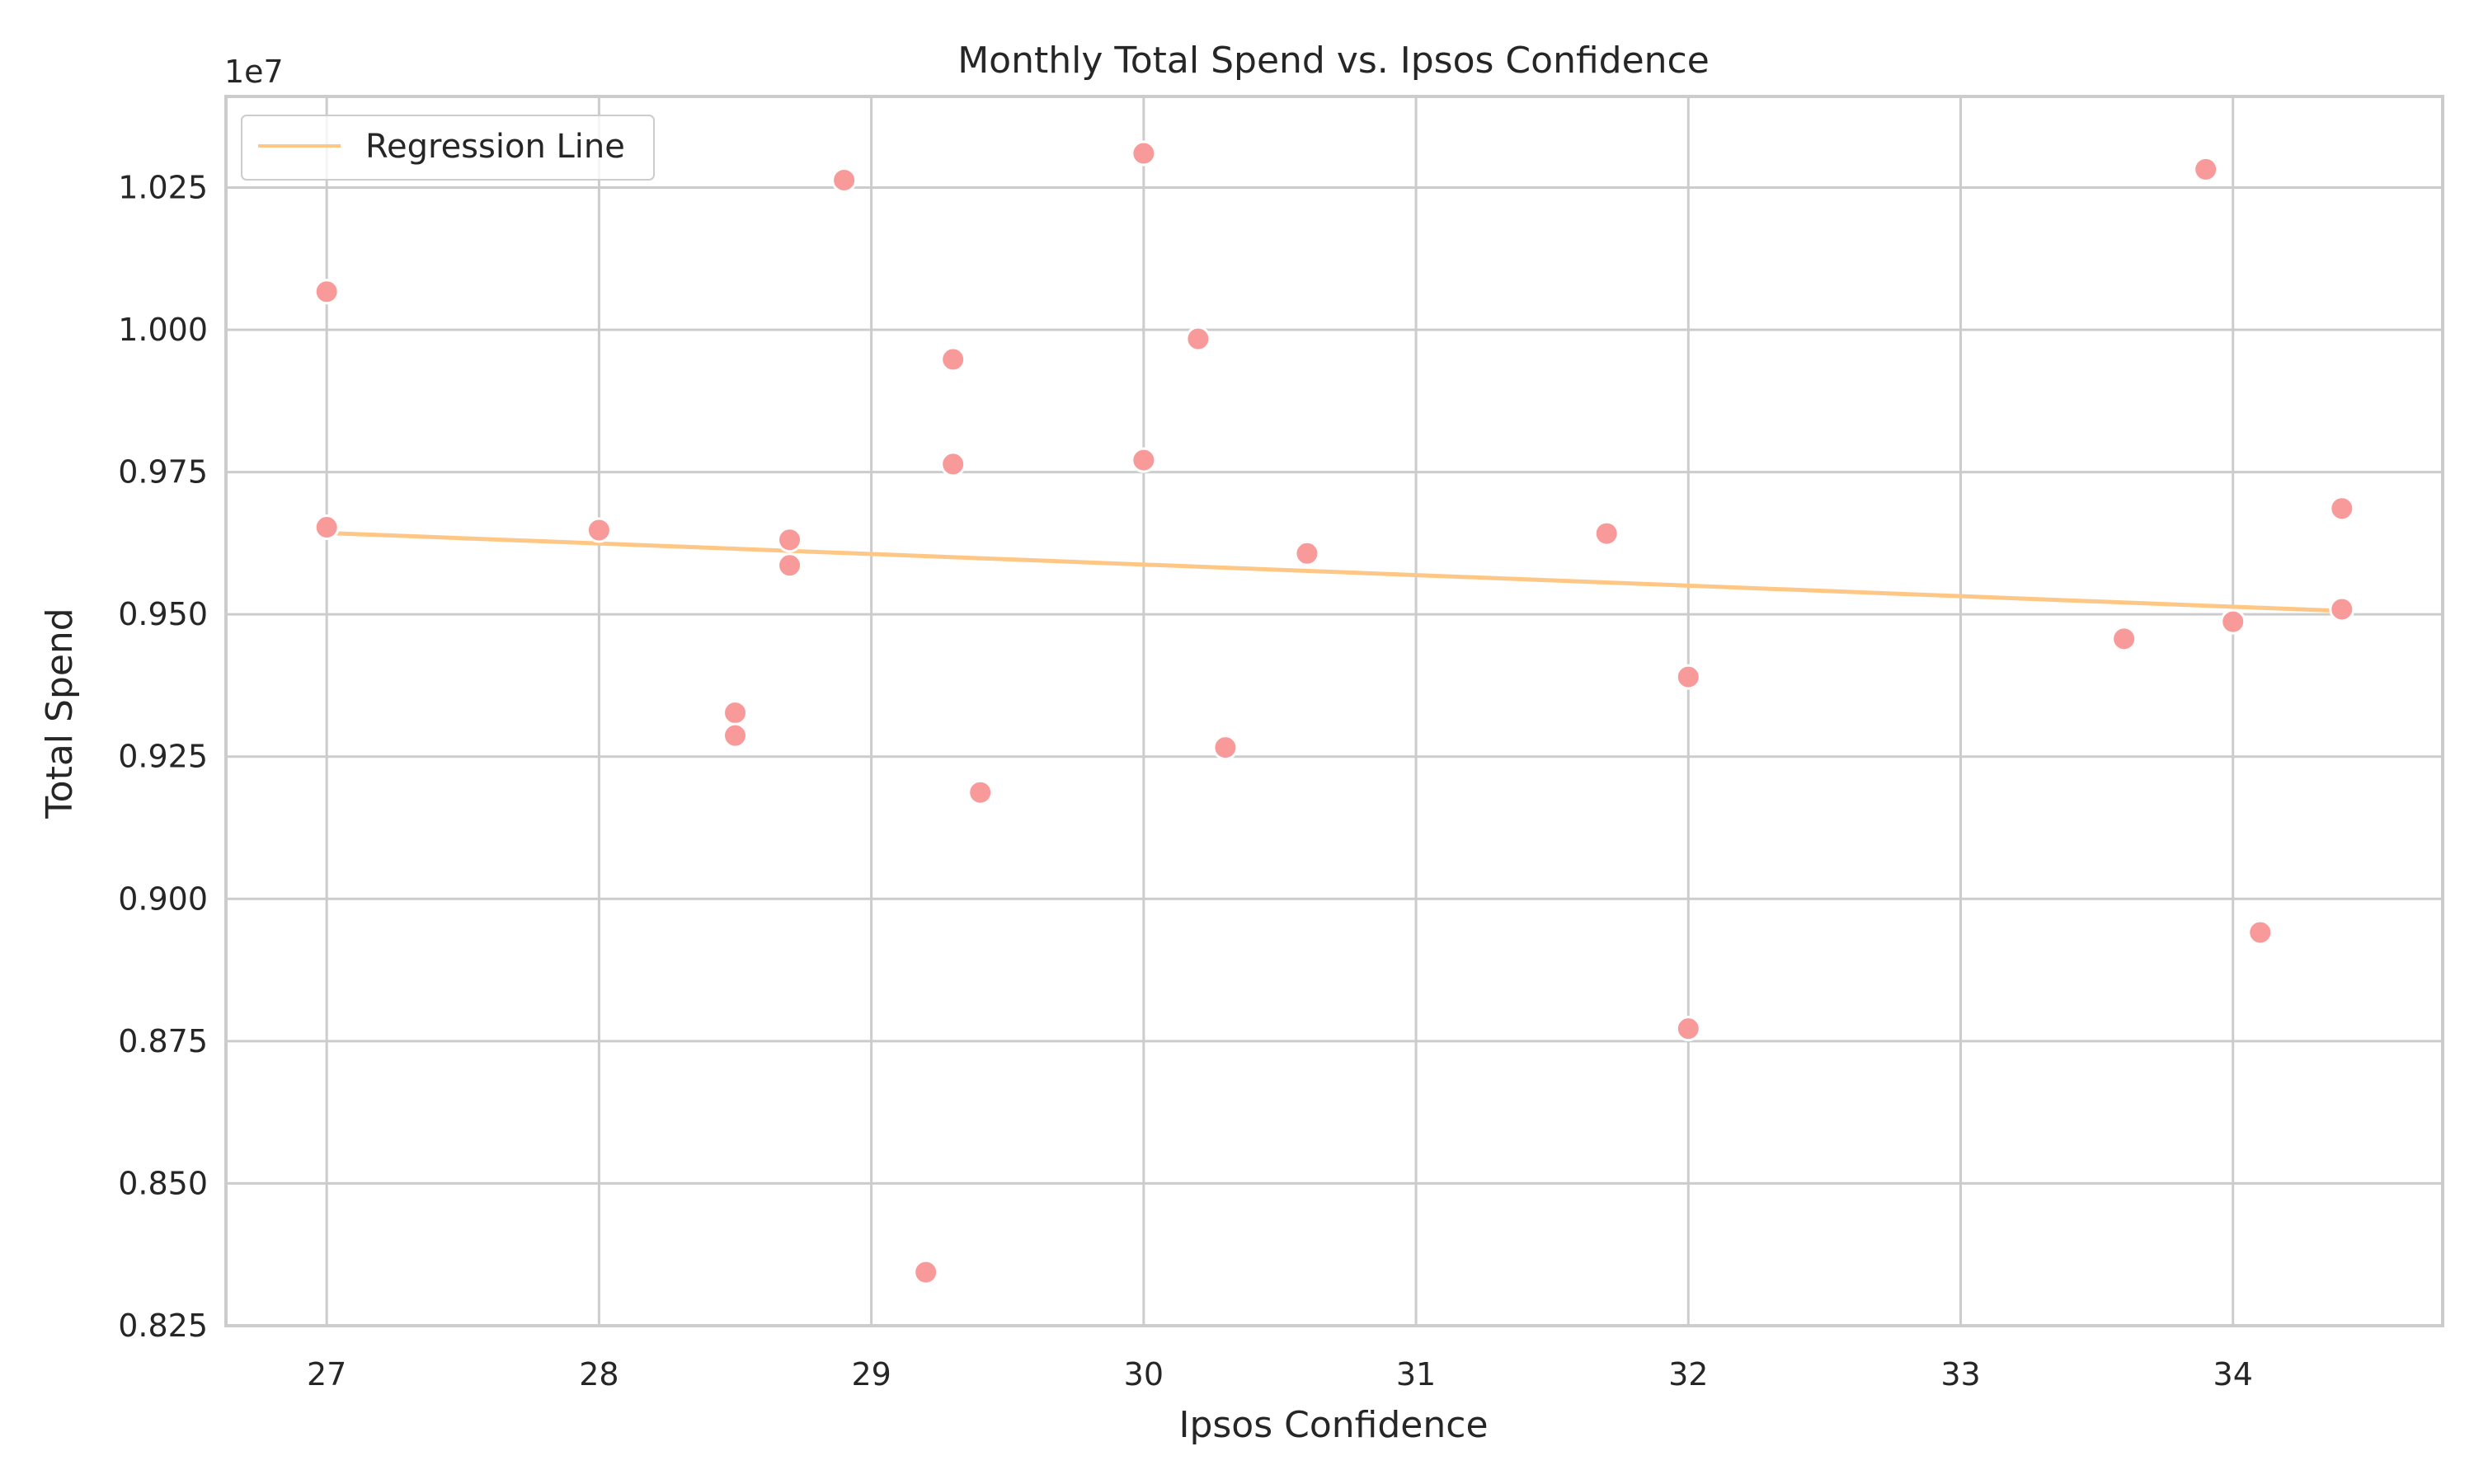  Describe the element at coordinates (326, 1374) in the screenshot. I see `x-tick-label: 27` at that location.